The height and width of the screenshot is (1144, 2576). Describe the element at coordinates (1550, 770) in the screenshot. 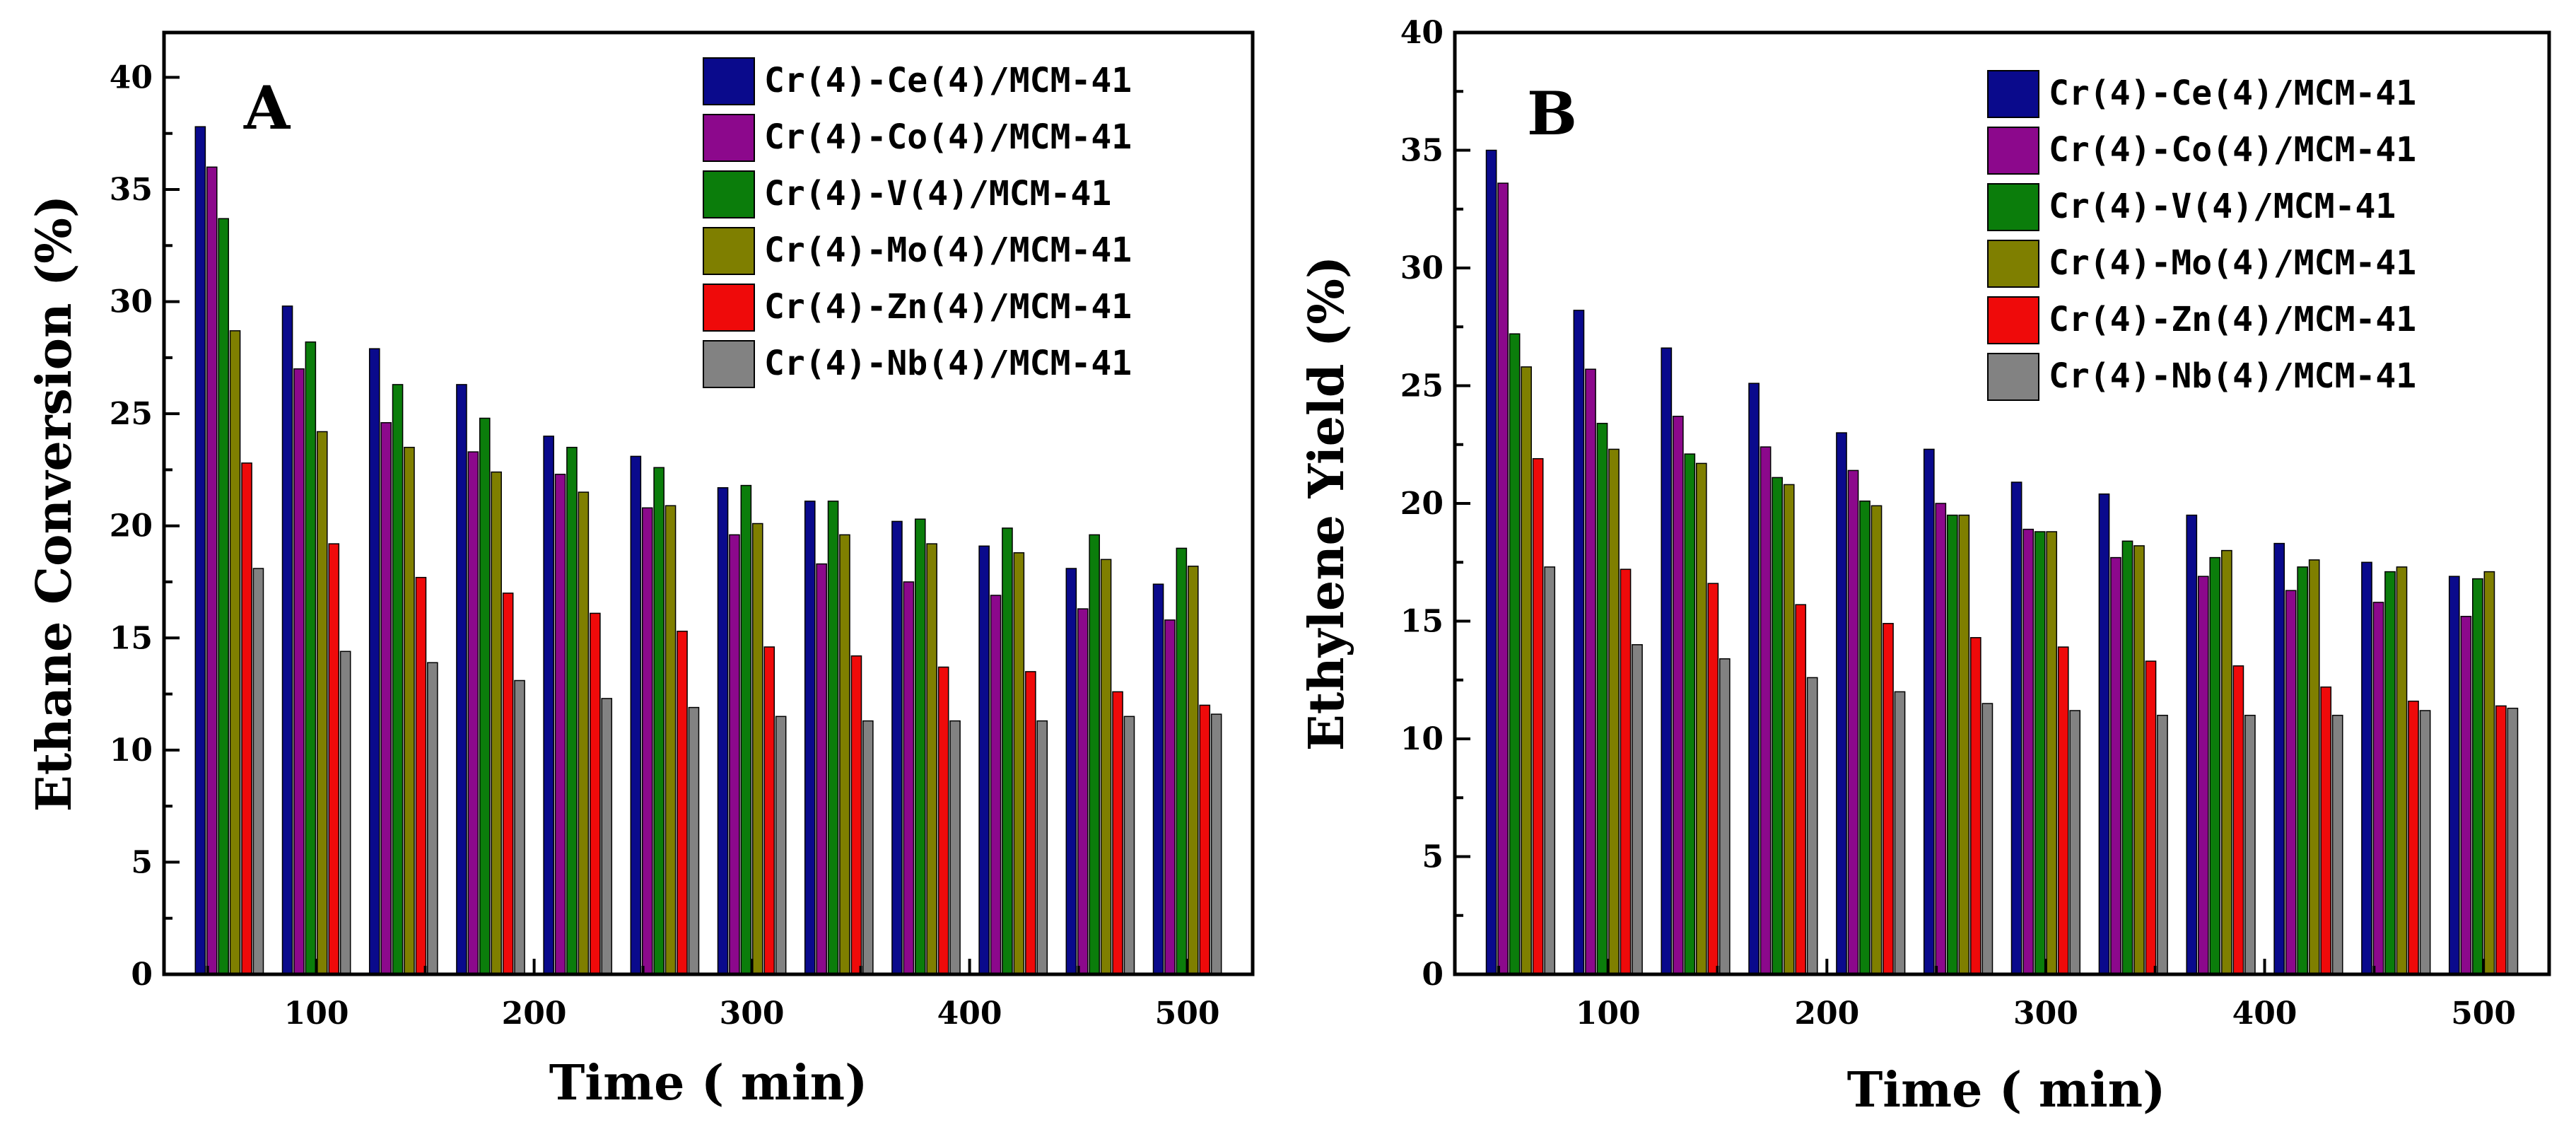

I see `bar-b-s5-x60` at that location.